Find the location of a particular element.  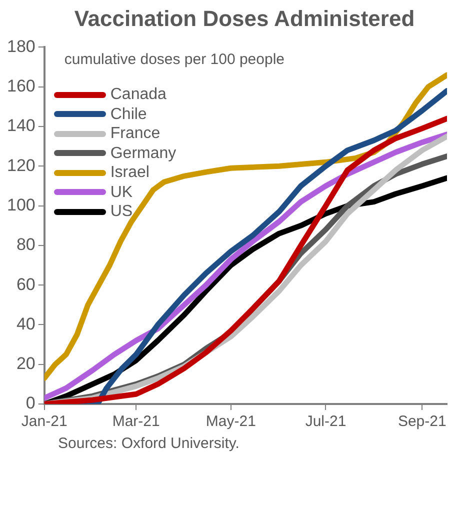

y-tick-label: 140 is located at coordinates (21, 126).